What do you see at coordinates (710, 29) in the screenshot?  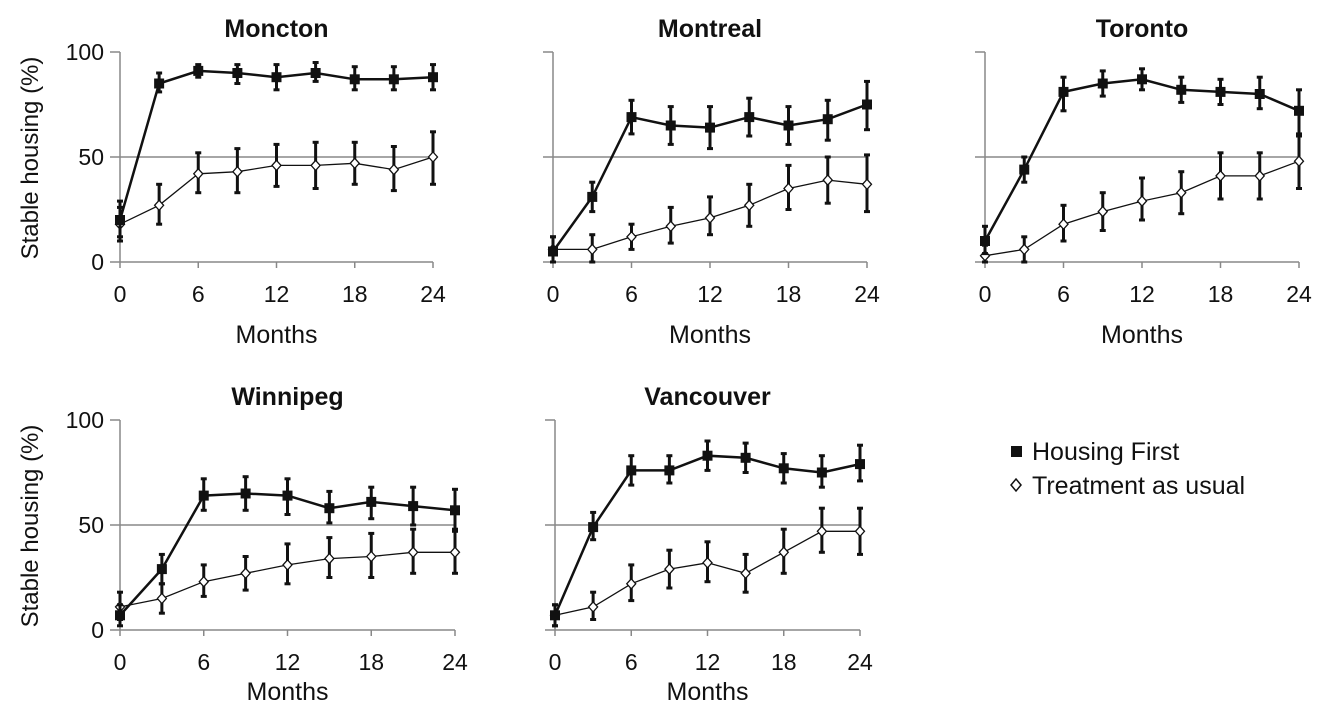 I see `panel-title-montreal: Montreal` at bounding box center [710, 29].